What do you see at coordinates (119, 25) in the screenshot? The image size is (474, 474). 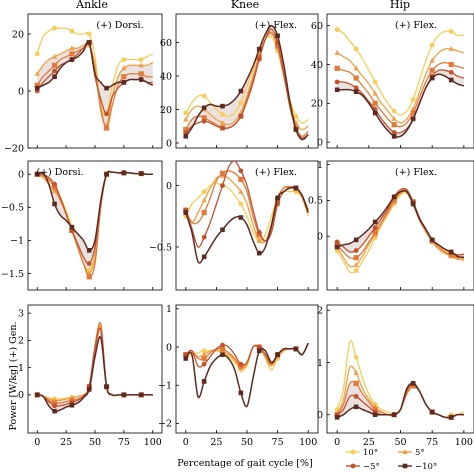 I see `direction-annotation: (+) Dorsi.` at bounding box center [119, 25].